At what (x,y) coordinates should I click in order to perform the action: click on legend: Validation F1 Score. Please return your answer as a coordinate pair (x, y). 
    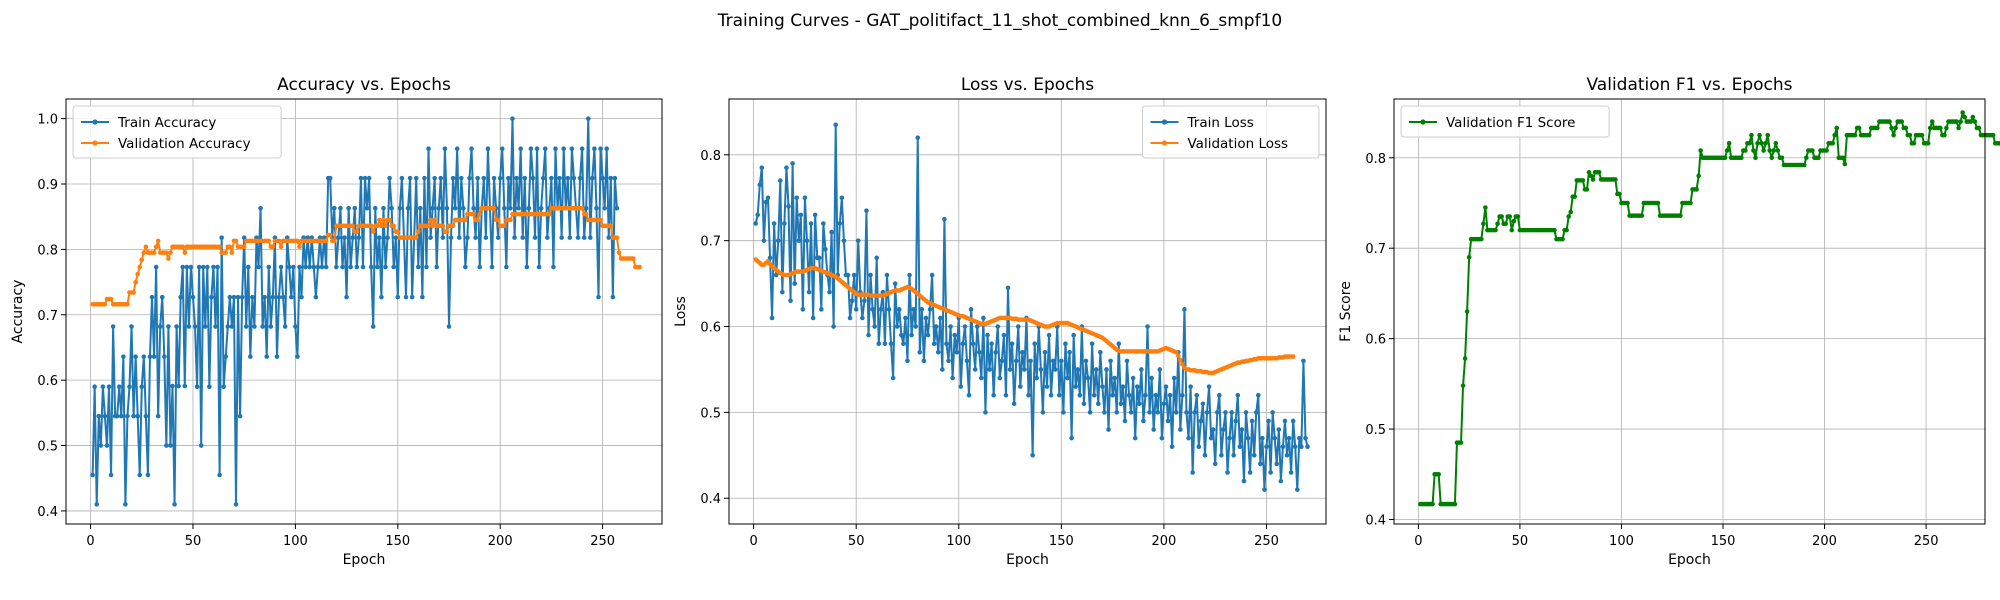
    Looking at the image, I should click on (1505, 121).